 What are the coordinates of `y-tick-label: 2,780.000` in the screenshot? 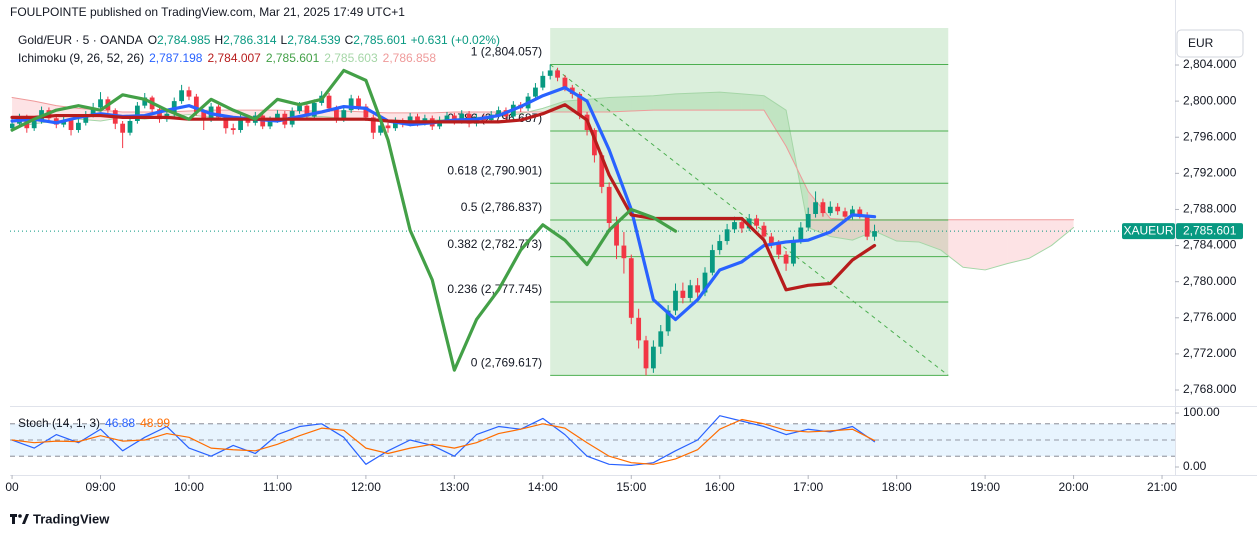 It's located at (1210, 281).